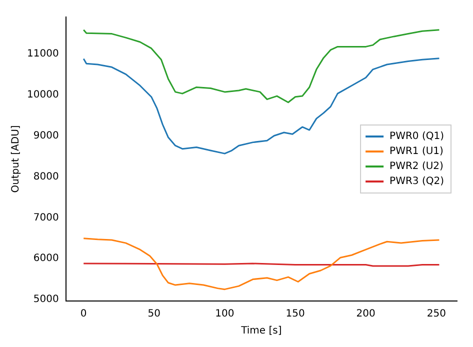 Image resolution: width=473 pixels, height=347 pixels. What do you see at coordinates (83, 314) in the screenshot?
I see `x-tick-label: 0` at bounding box center [83, 314].